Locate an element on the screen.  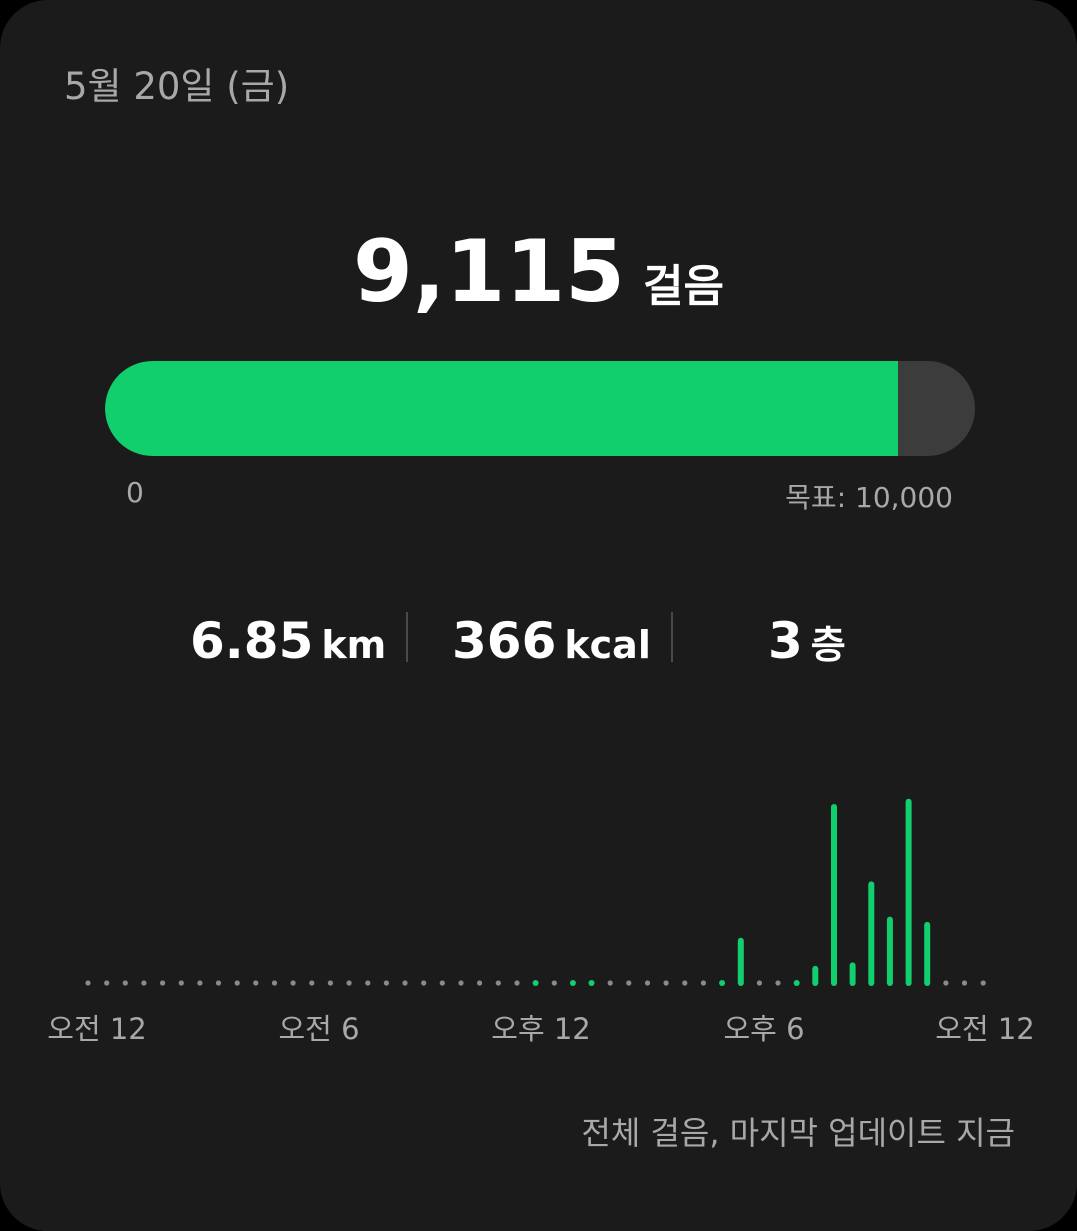
x-axis-label: 오후 6 is located at coordinates (764, 1029).